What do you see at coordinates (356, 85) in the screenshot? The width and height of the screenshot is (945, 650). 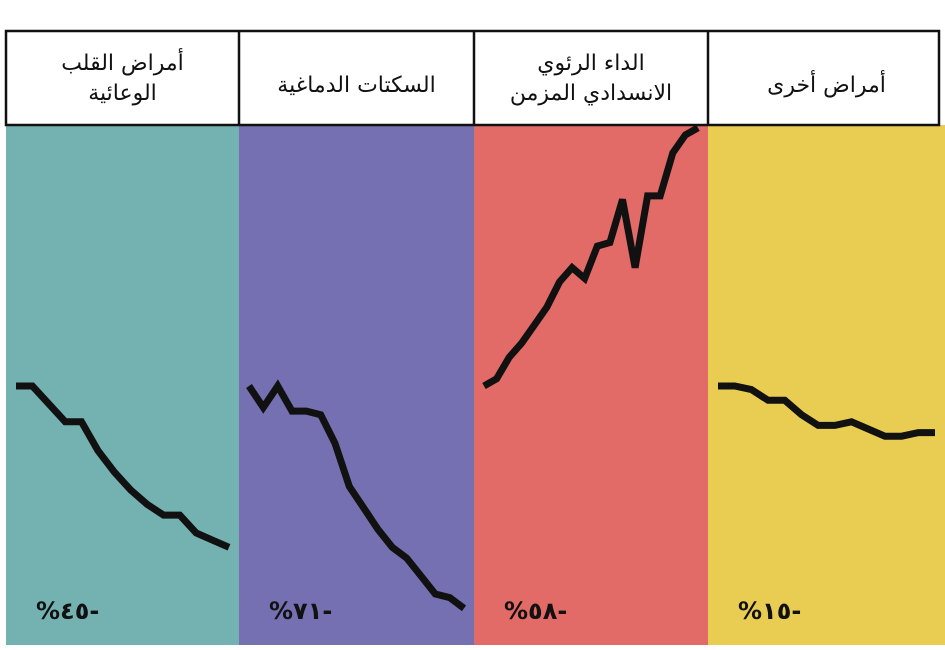 I see `panel-title-2-line-1: السكتات الدماغية` at bounding box center [356, 85].